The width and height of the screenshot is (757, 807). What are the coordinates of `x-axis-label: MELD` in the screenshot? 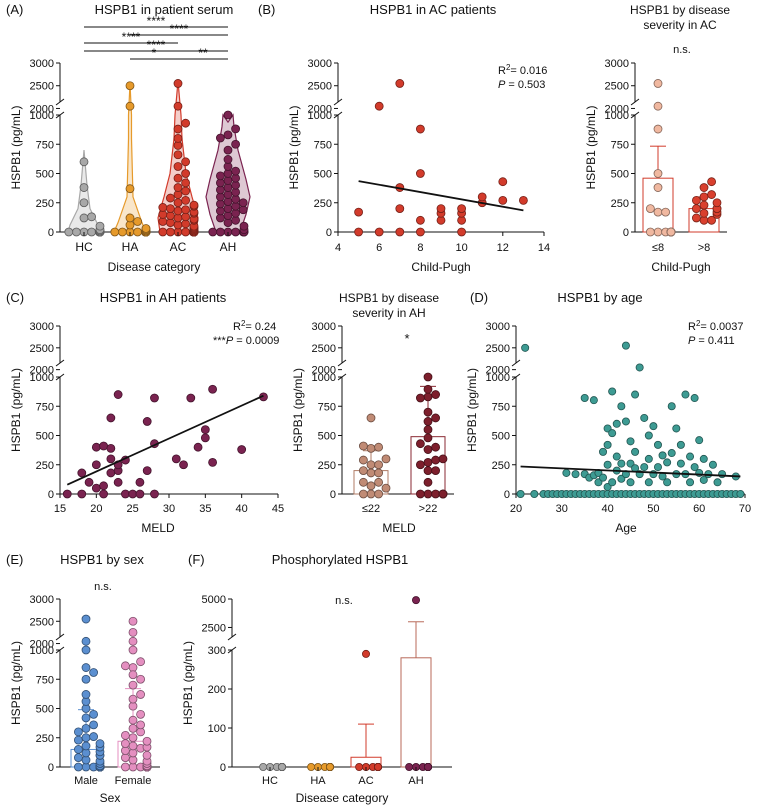 It's located at (399, 528).